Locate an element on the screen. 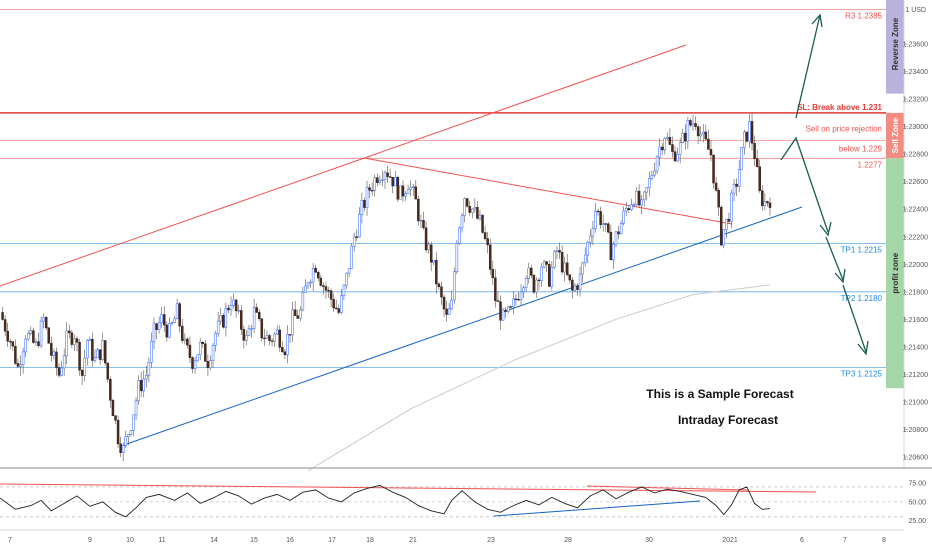 Image resolution: width=932 pixels, height=550 pixels. level-label-2: Sell on price rejection is located at coordinates (844, 128).